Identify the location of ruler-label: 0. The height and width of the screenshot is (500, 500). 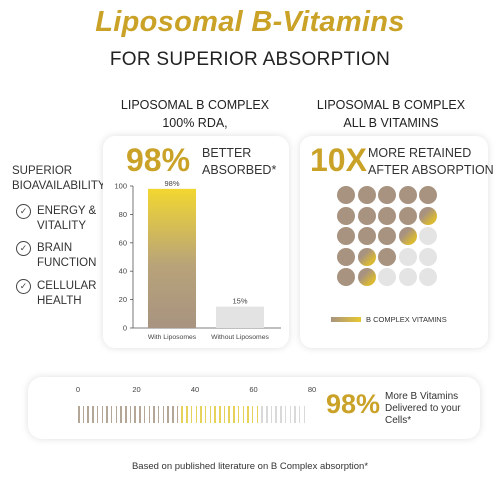
(78, 389).